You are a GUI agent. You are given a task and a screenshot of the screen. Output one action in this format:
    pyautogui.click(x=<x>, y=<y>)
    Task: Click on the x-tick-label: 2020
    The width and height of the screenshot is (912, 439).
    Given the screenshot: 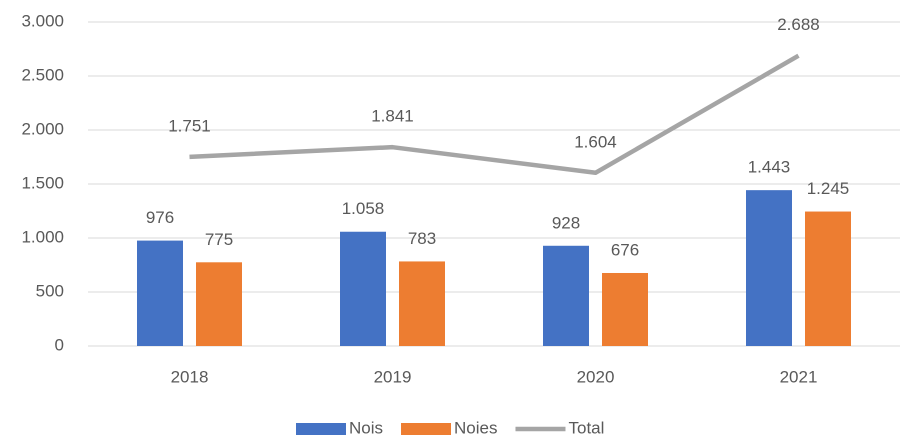 What is the action you would take?
    pyautogui.click(x=596, y=376)
    